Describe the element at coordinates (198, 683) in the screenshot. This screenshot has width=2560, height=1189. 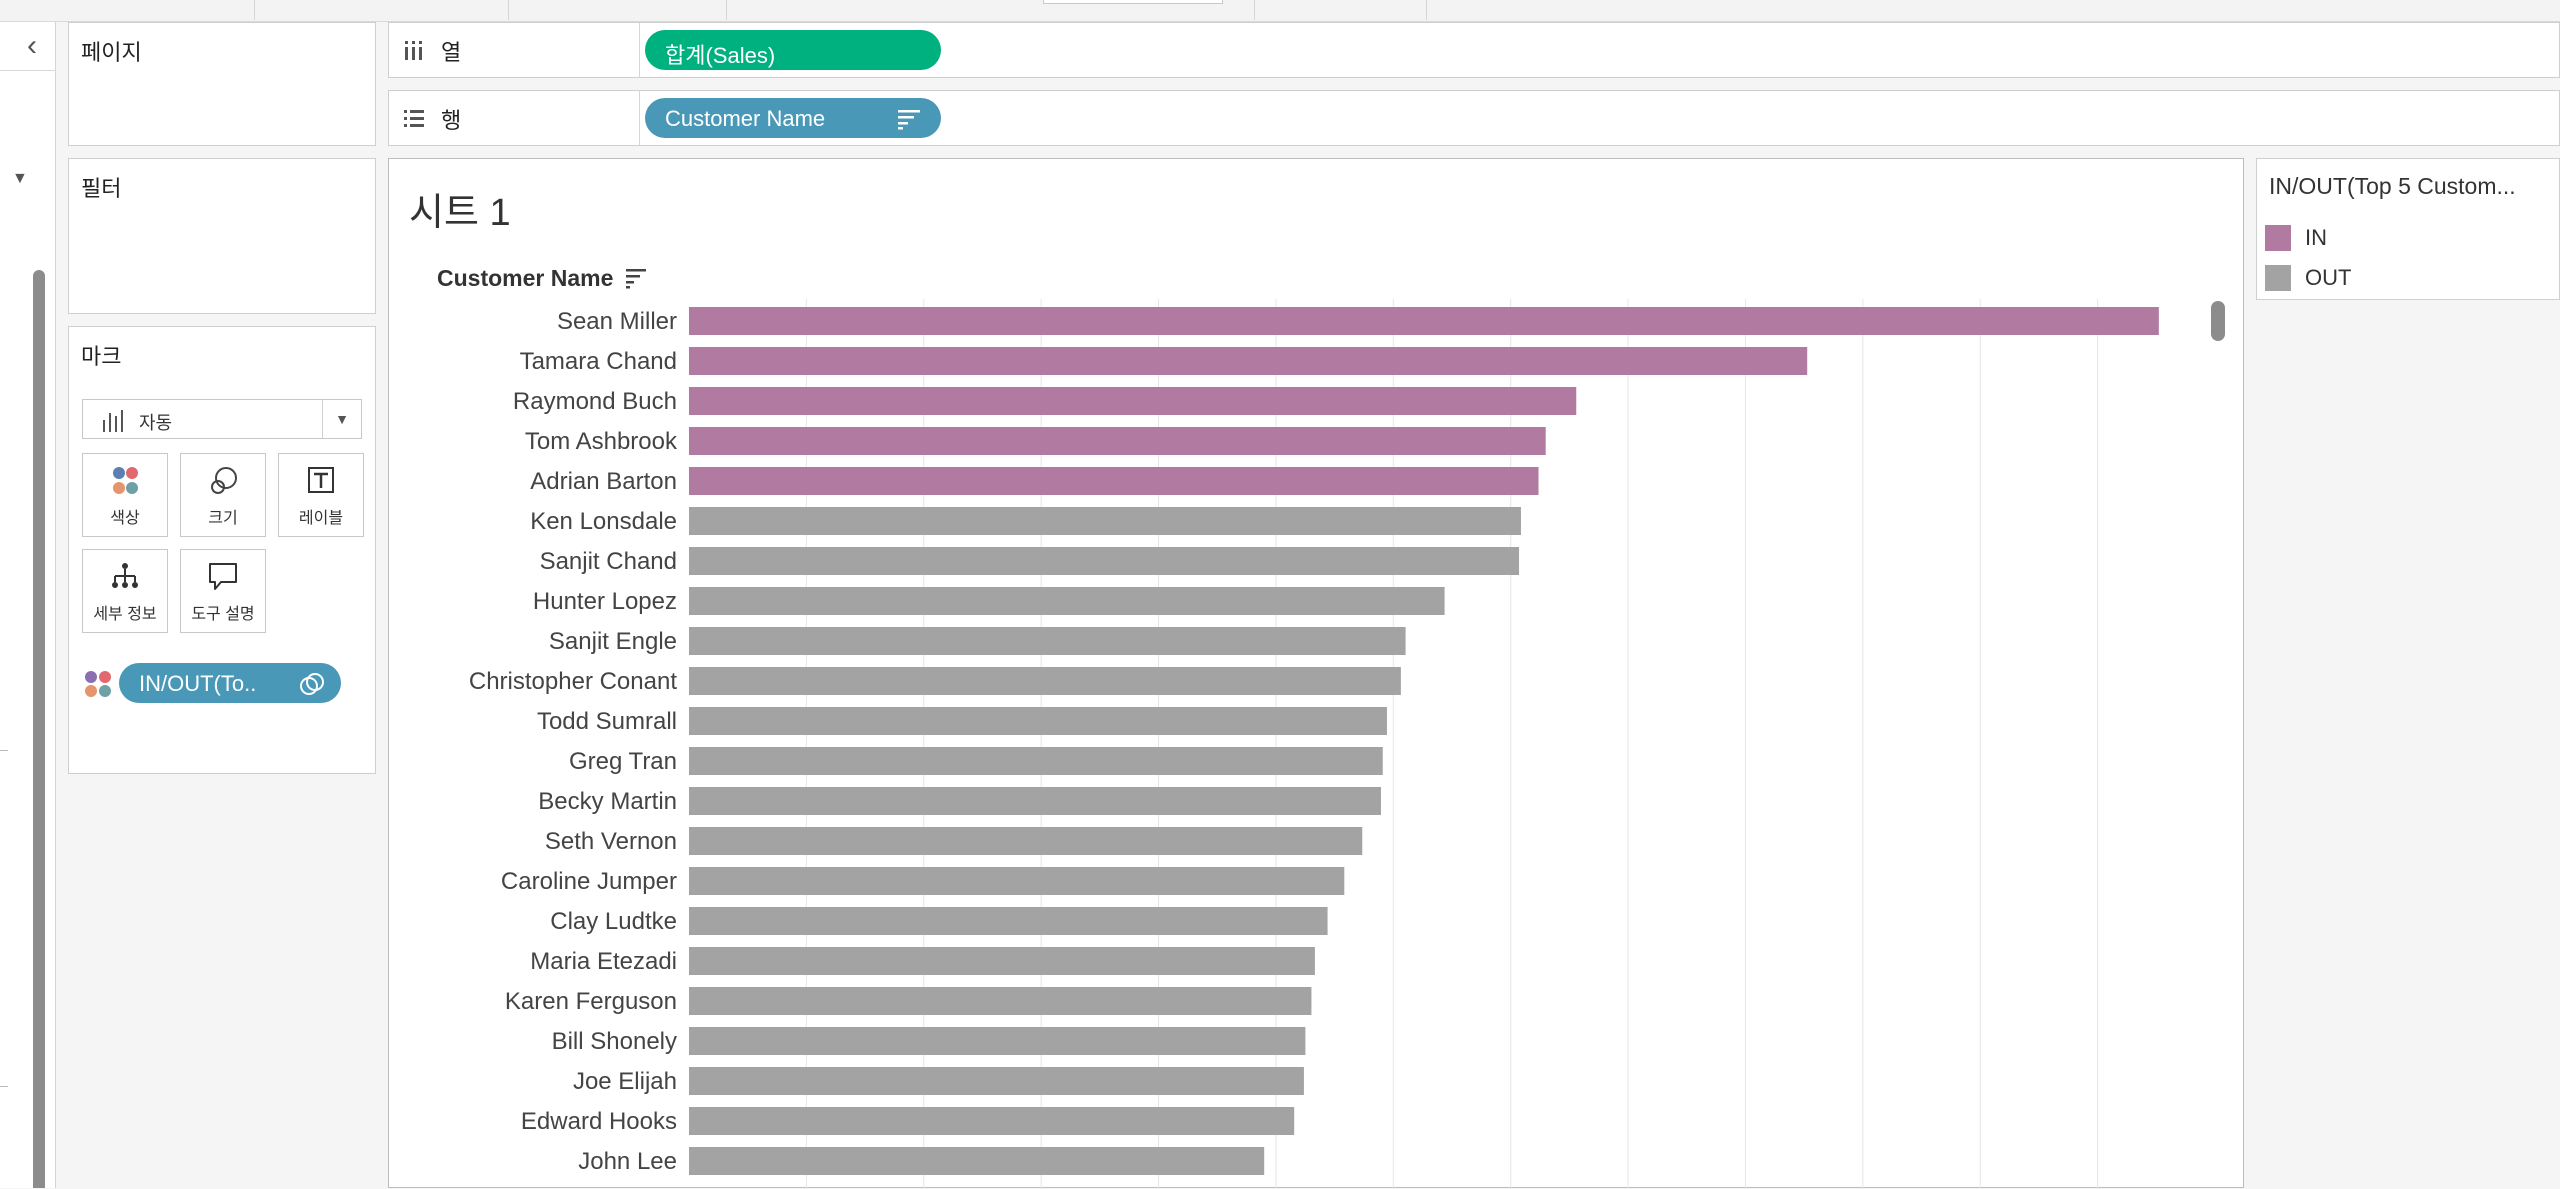
I see `inout-pill-label: IN/OUT(To..` at that location.